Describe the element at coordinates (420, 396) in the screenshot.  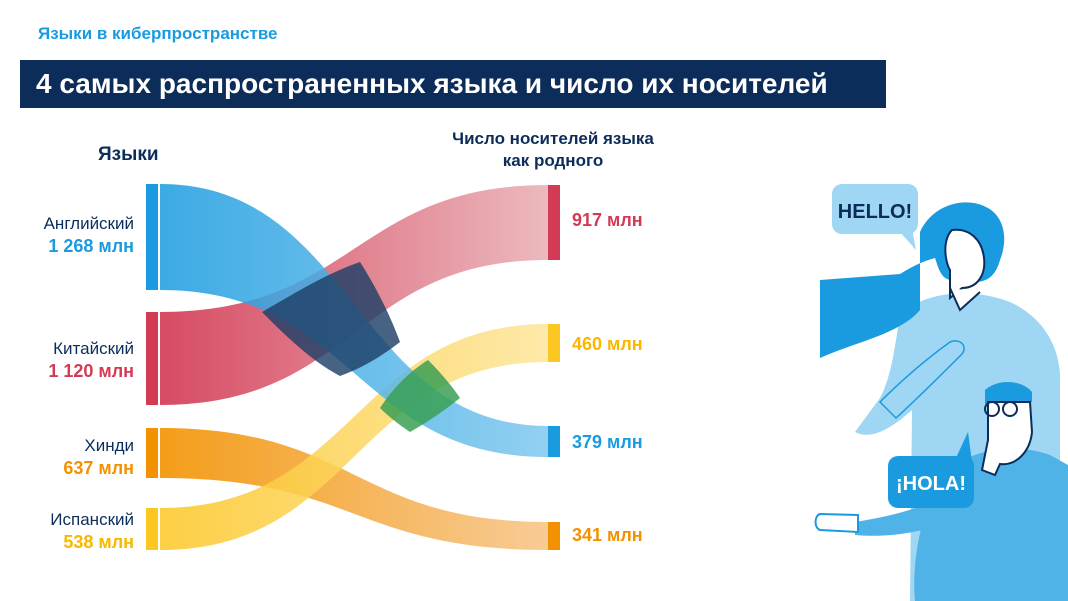
I see `flow-overlap-english-spanish` at that location.